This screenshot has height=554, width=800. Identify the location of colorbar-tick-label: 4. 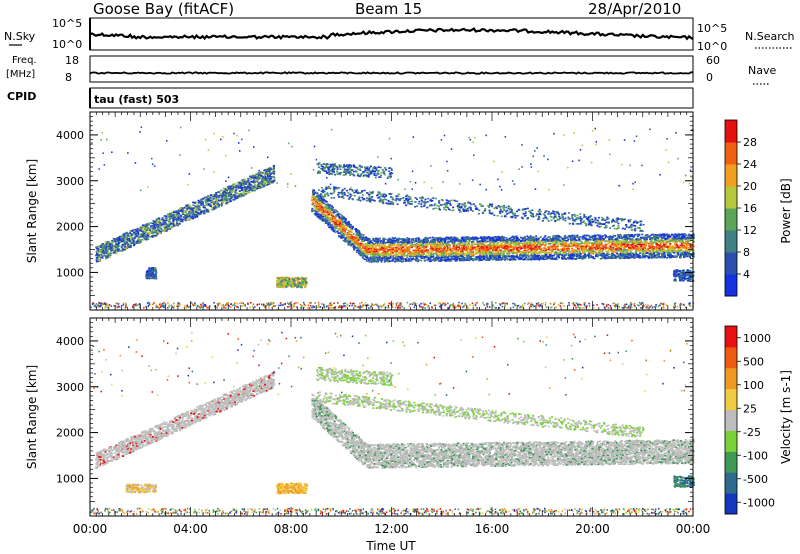
(746, 274).